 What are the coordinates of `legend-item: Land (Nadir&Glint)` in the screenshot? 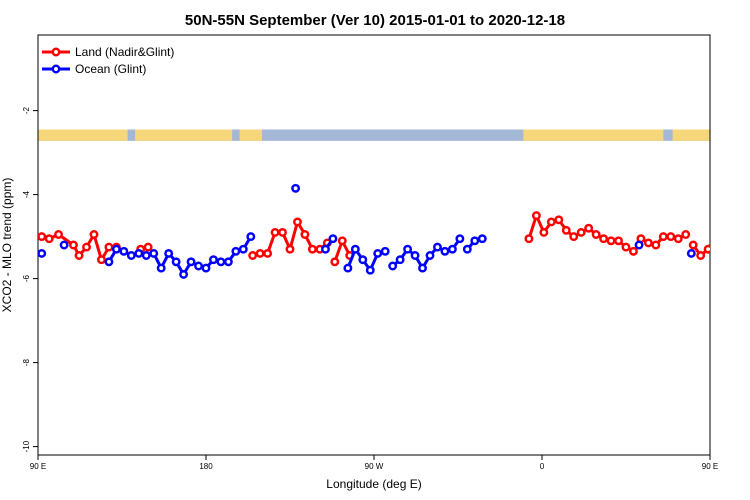 It's located at (108, 52).